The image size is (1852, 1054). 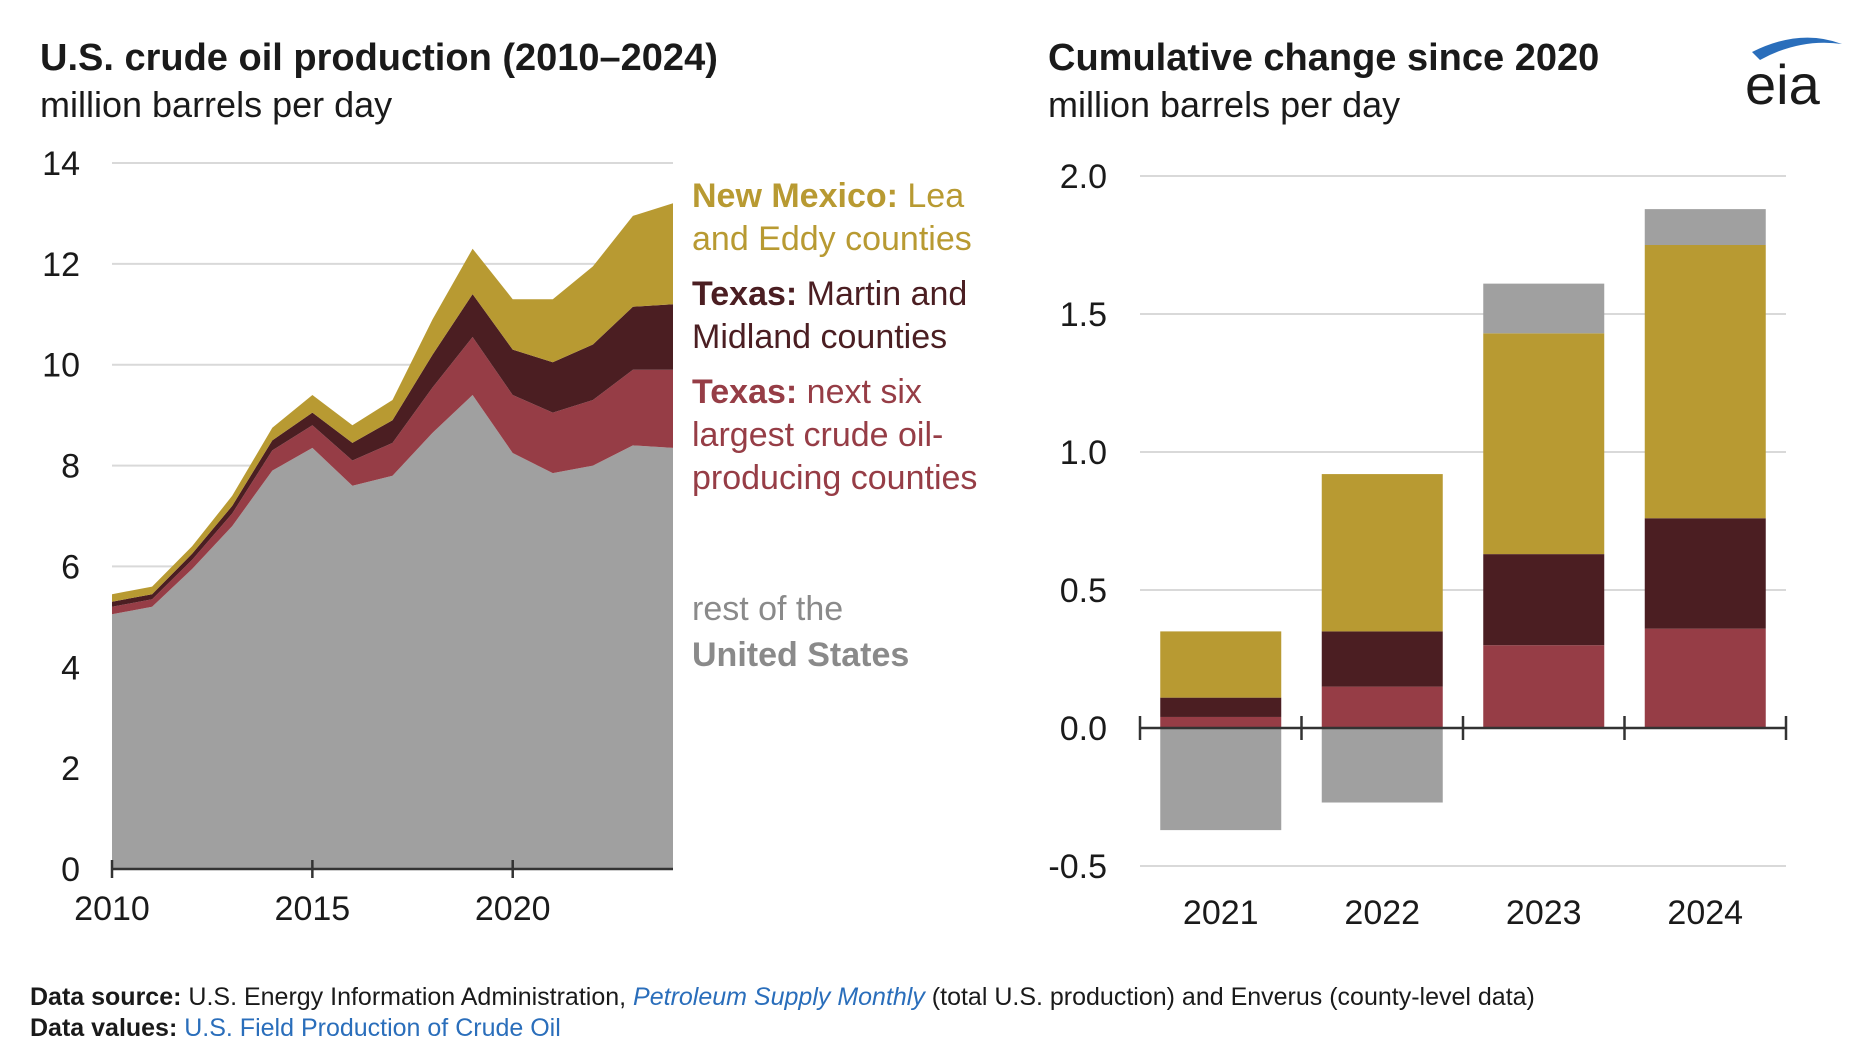 What do you see at coordinates (1382, 765) in the screenshot?
I see `bar-2022-rest` at bounding box center [1382, 765].